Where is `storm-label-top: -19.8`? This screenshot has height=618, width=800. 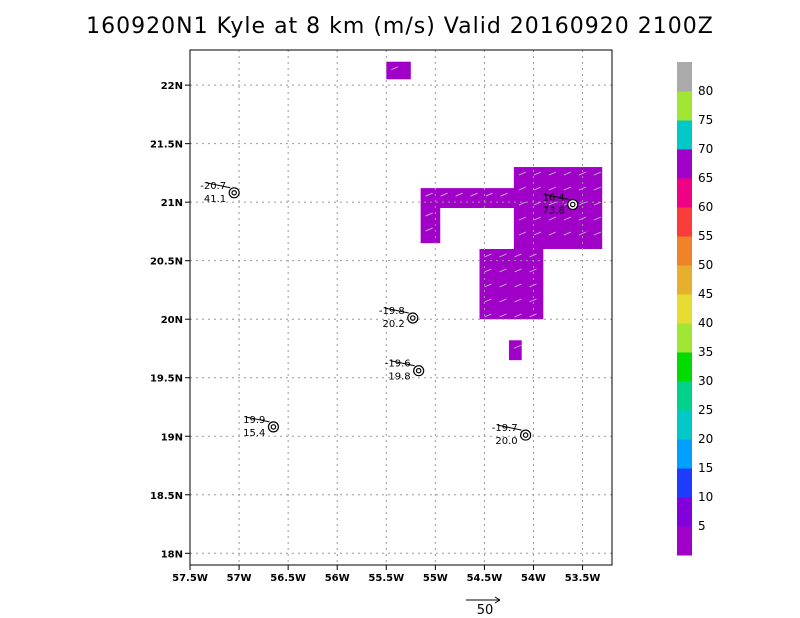 storm-label-top: -19.8 is located at coordinates (392, 311).